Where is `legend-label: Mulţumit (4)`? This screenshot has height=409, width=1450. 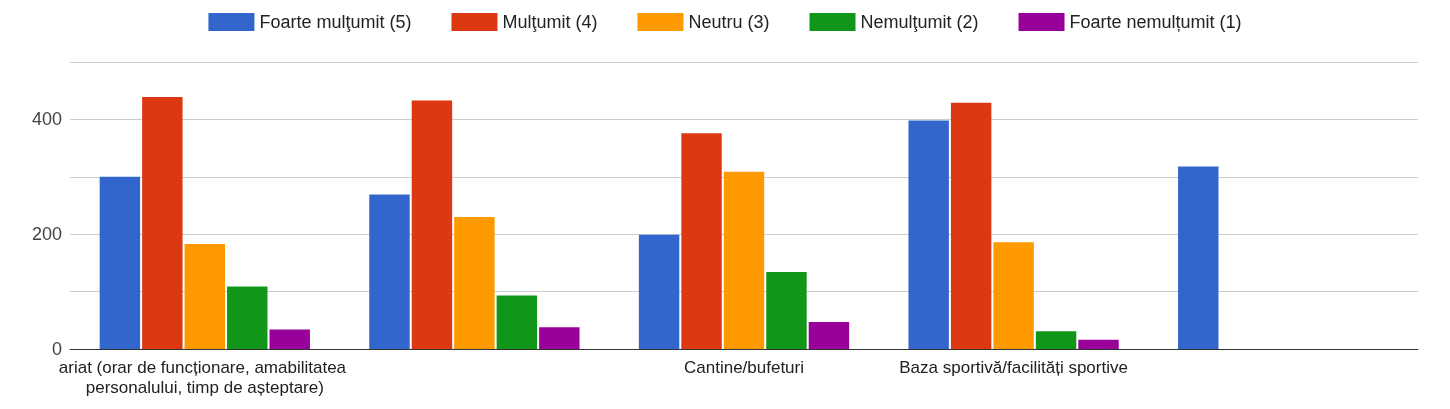
legend-label: Mulţumit (4) is located at coordinates (550, 22).